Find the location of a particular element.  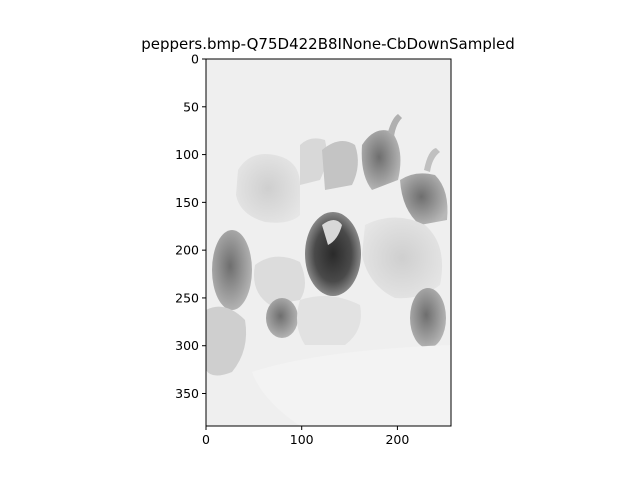

y-tick-label: 350 is located at coordinates (187, 393).